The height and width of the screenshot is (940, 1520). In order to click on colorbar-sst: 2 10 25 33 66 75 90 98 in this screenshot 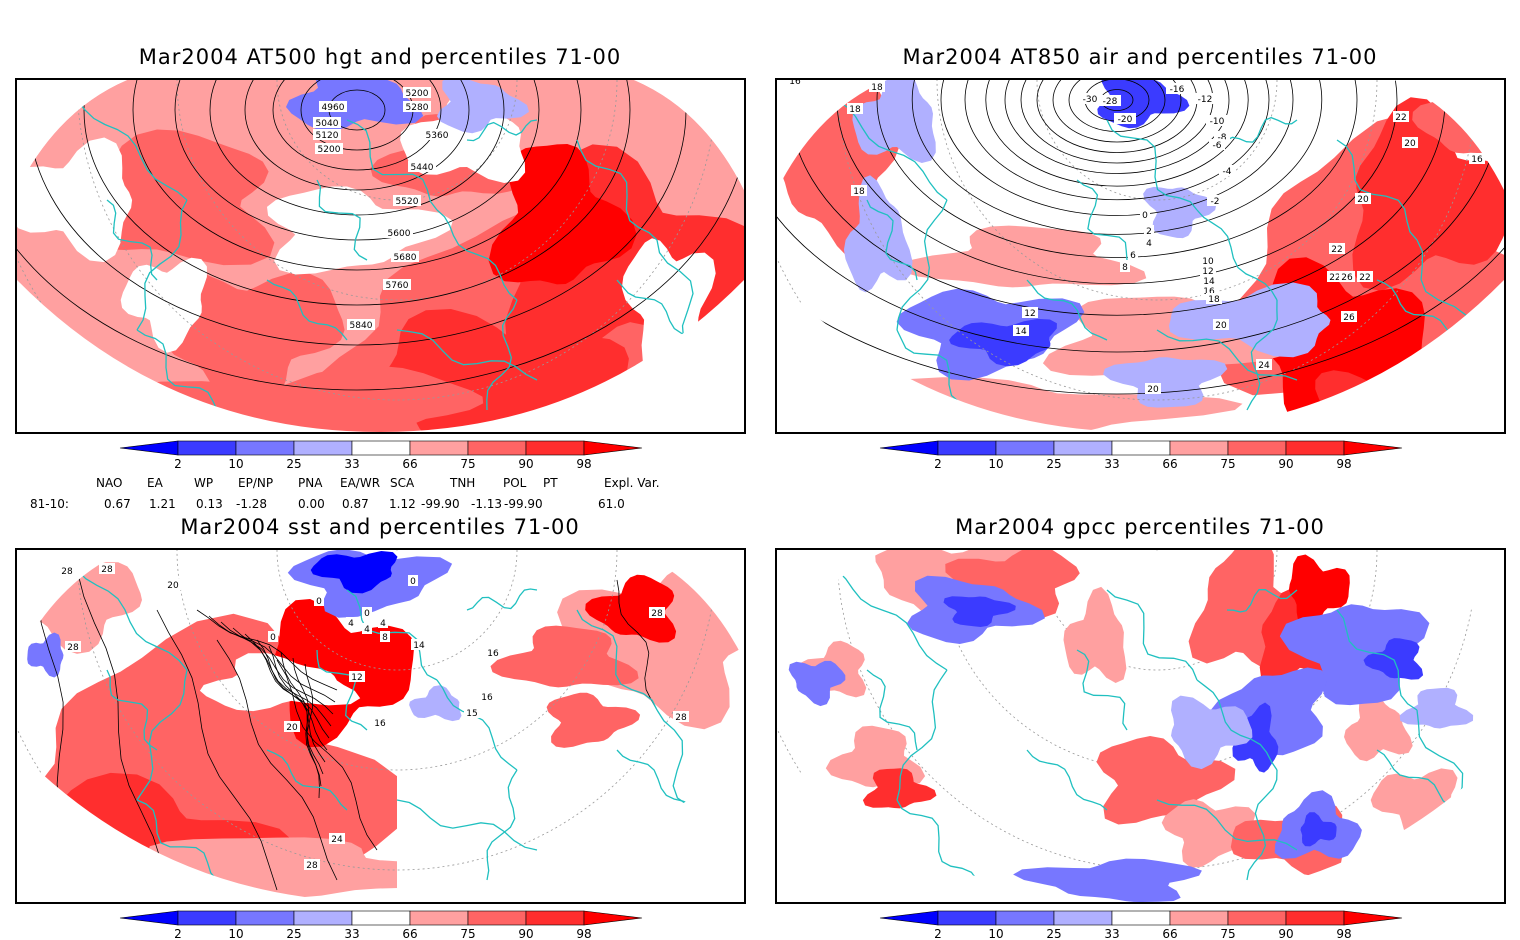, I will do `click(381, 925)`.